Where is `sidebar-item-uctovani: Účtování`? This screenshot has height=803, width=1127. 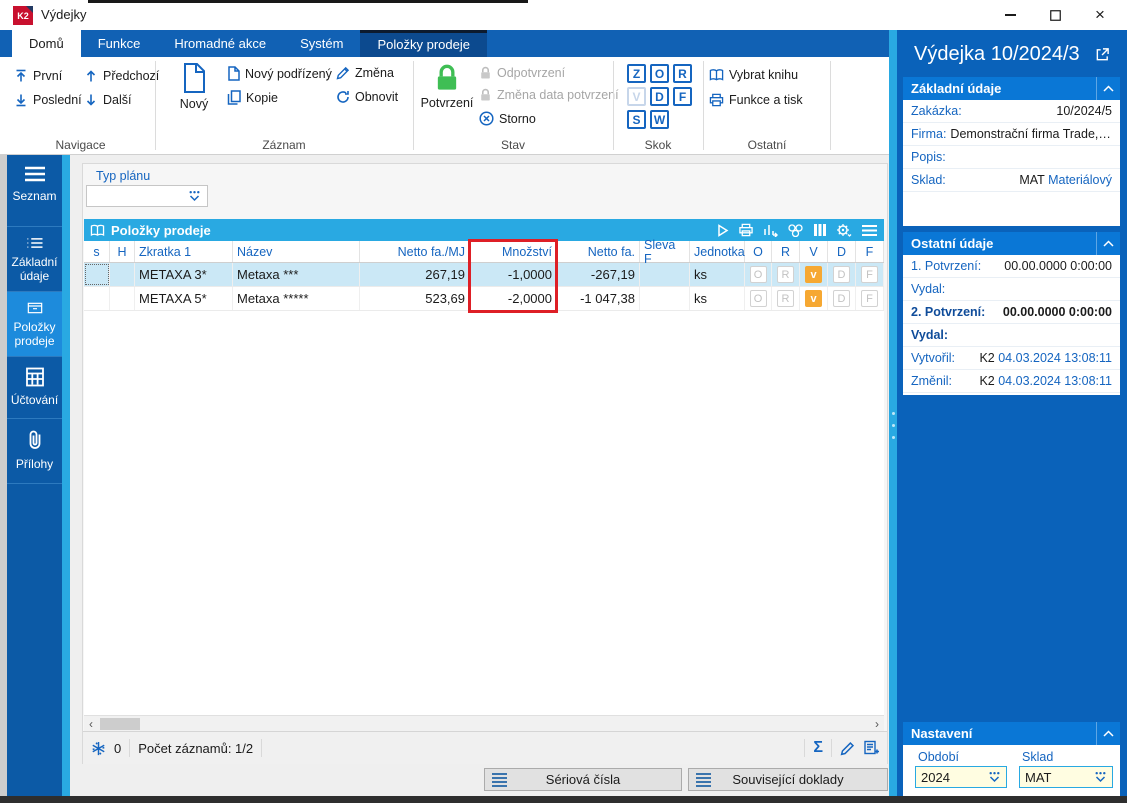
sidebar-item-uctovani: Účtování is located at coordinates (34, 388).